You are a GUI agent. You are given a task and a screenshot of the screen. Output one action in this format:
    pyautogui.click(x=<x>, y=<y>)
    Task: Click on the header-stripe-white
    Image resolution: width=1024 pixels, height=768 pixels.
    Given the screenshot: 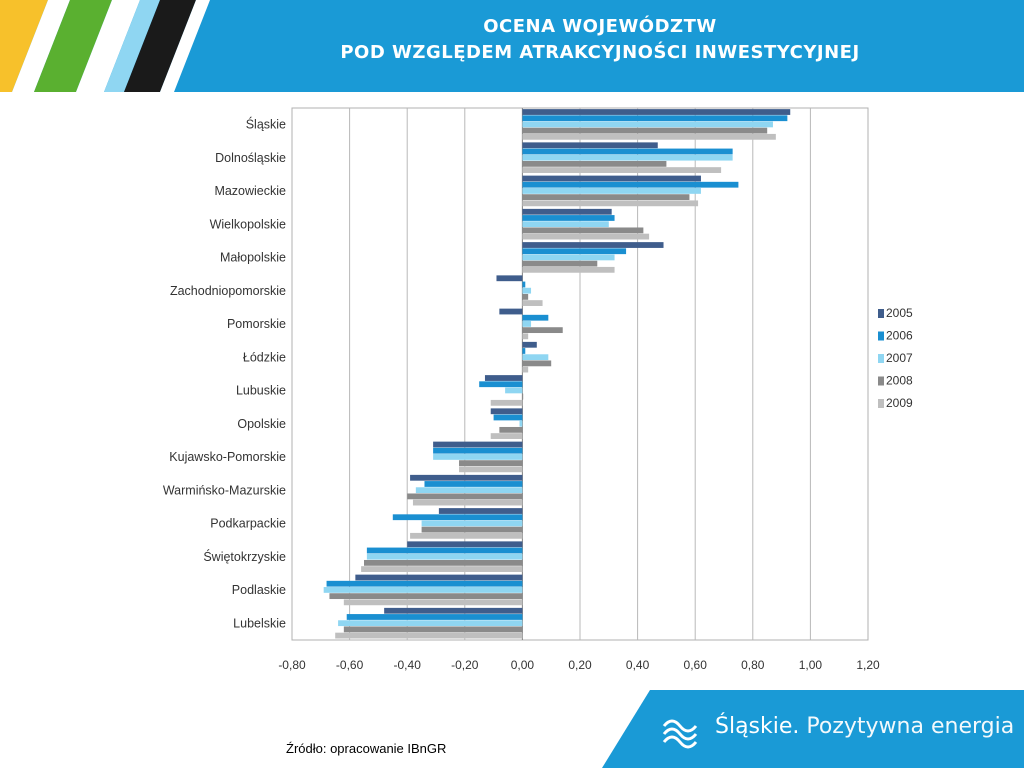 What is the action you would take?
    pyautogui.click(x=41, y=46)
    